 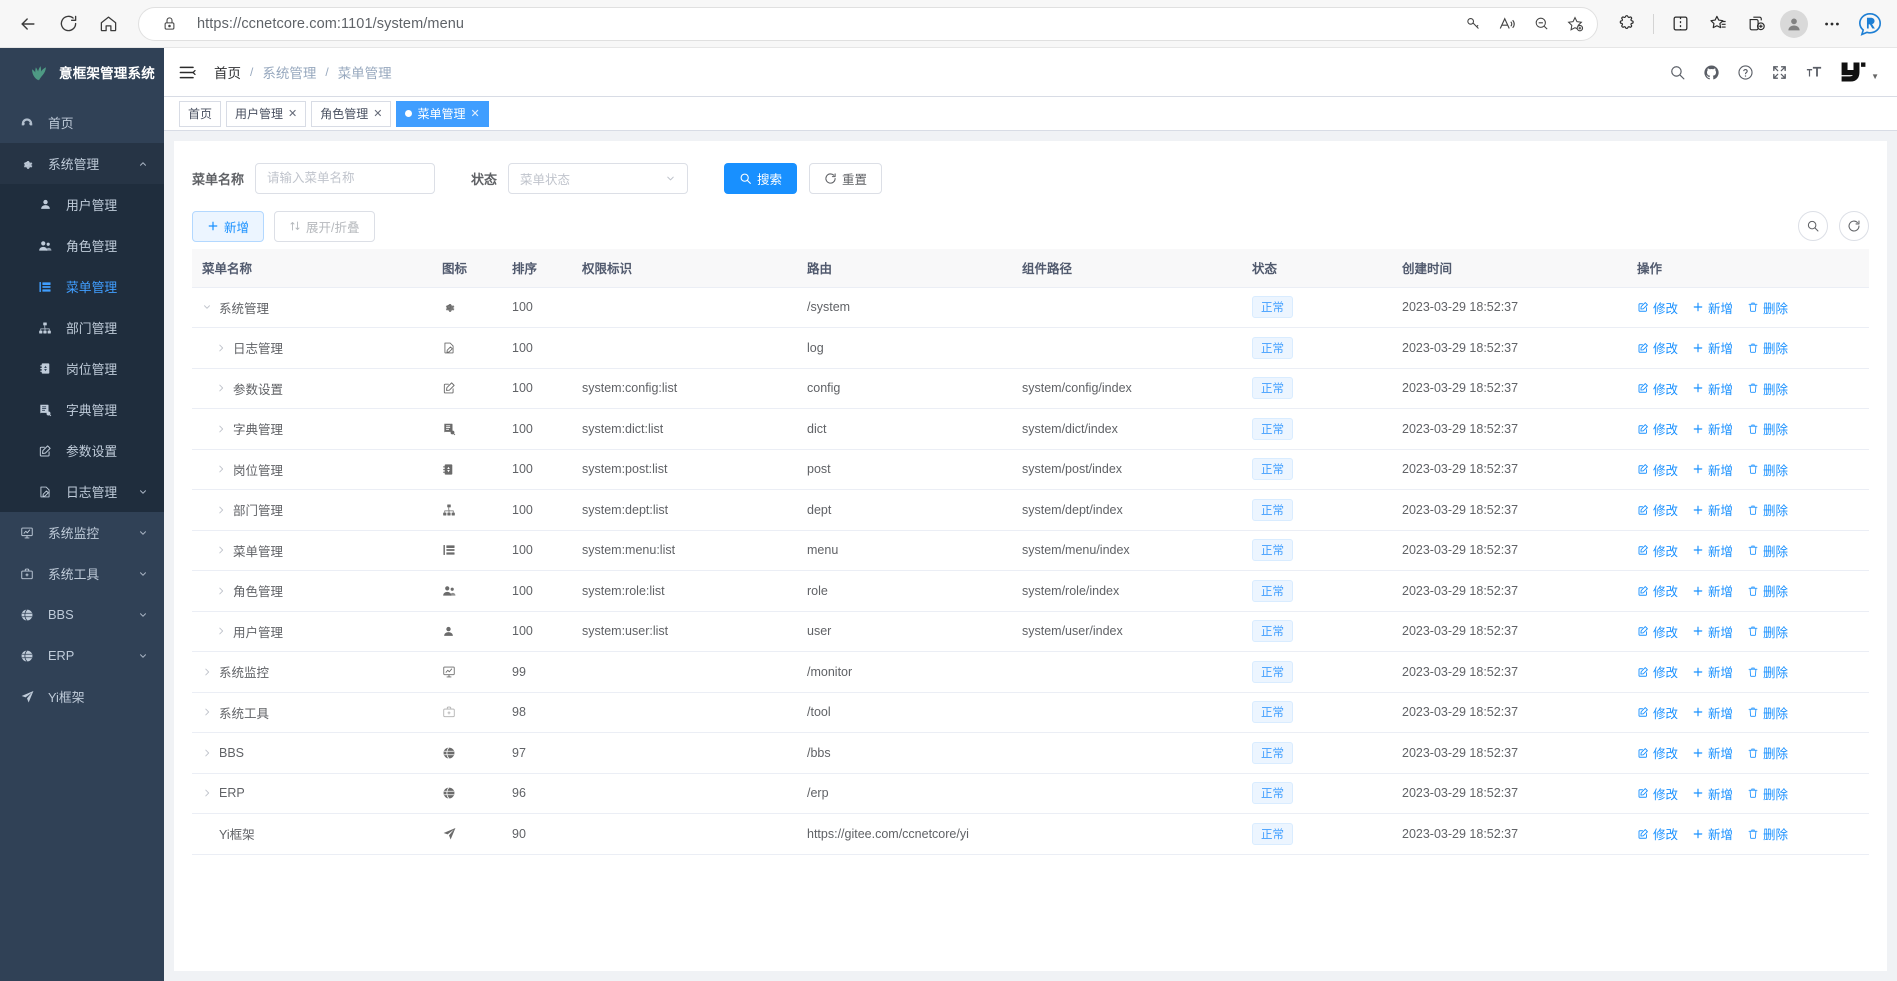 What do you see at coordinates (1813, 226) in the screenshot?
I see `search-circle-icon` at bounding box center [1813, 226].